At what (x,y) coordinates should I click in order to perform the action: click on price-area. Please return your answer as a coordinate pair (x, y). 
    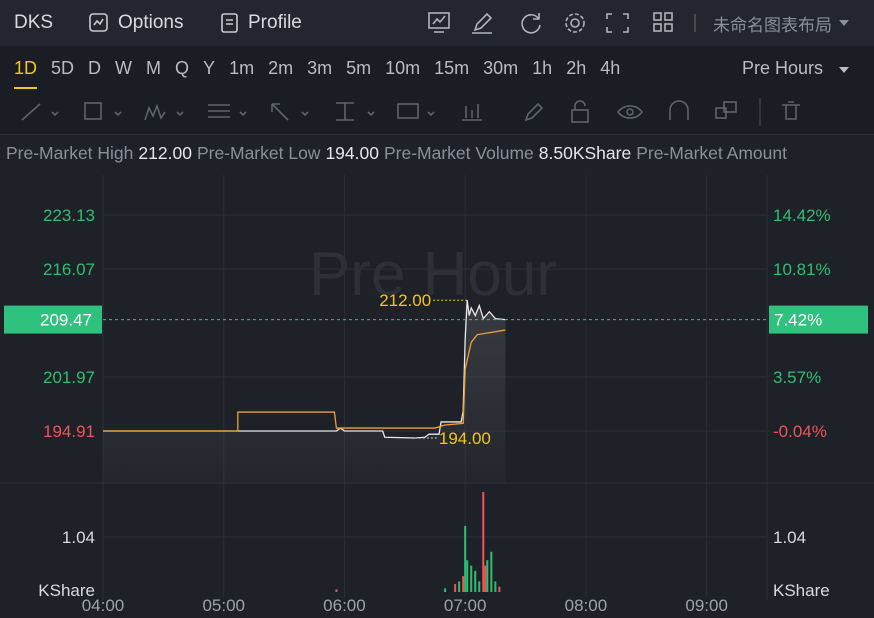
    Looking at the image, I should click on (304, 391).